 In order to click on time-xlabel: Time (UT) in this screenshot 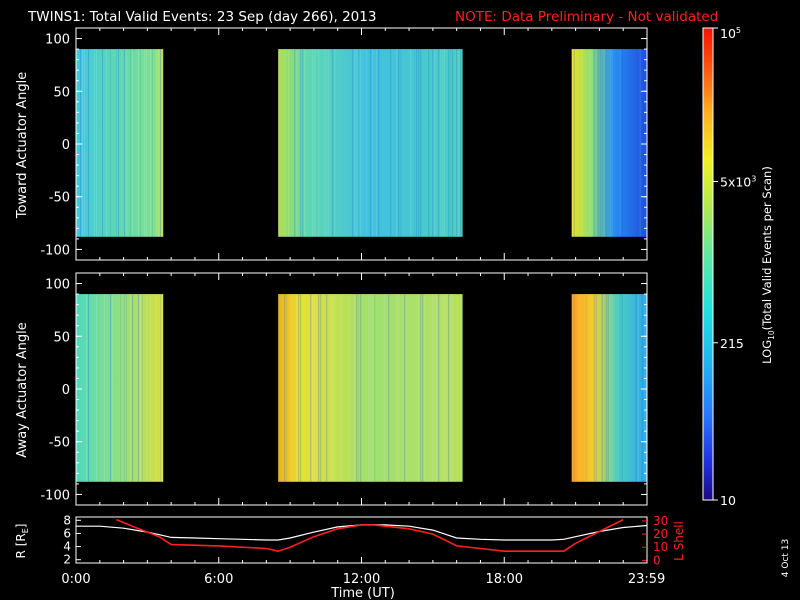, I will do `click(362, 593)`.